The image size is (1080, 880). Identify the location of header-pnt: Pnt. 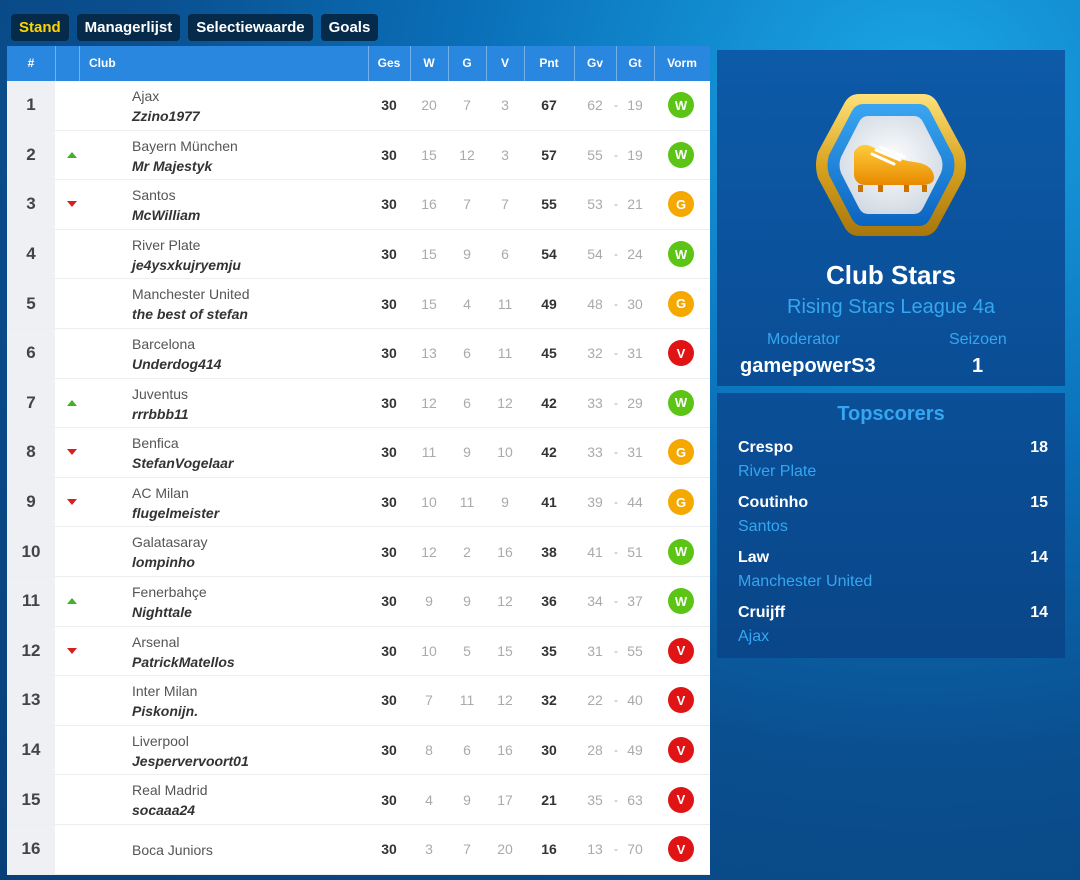
(549, 63).